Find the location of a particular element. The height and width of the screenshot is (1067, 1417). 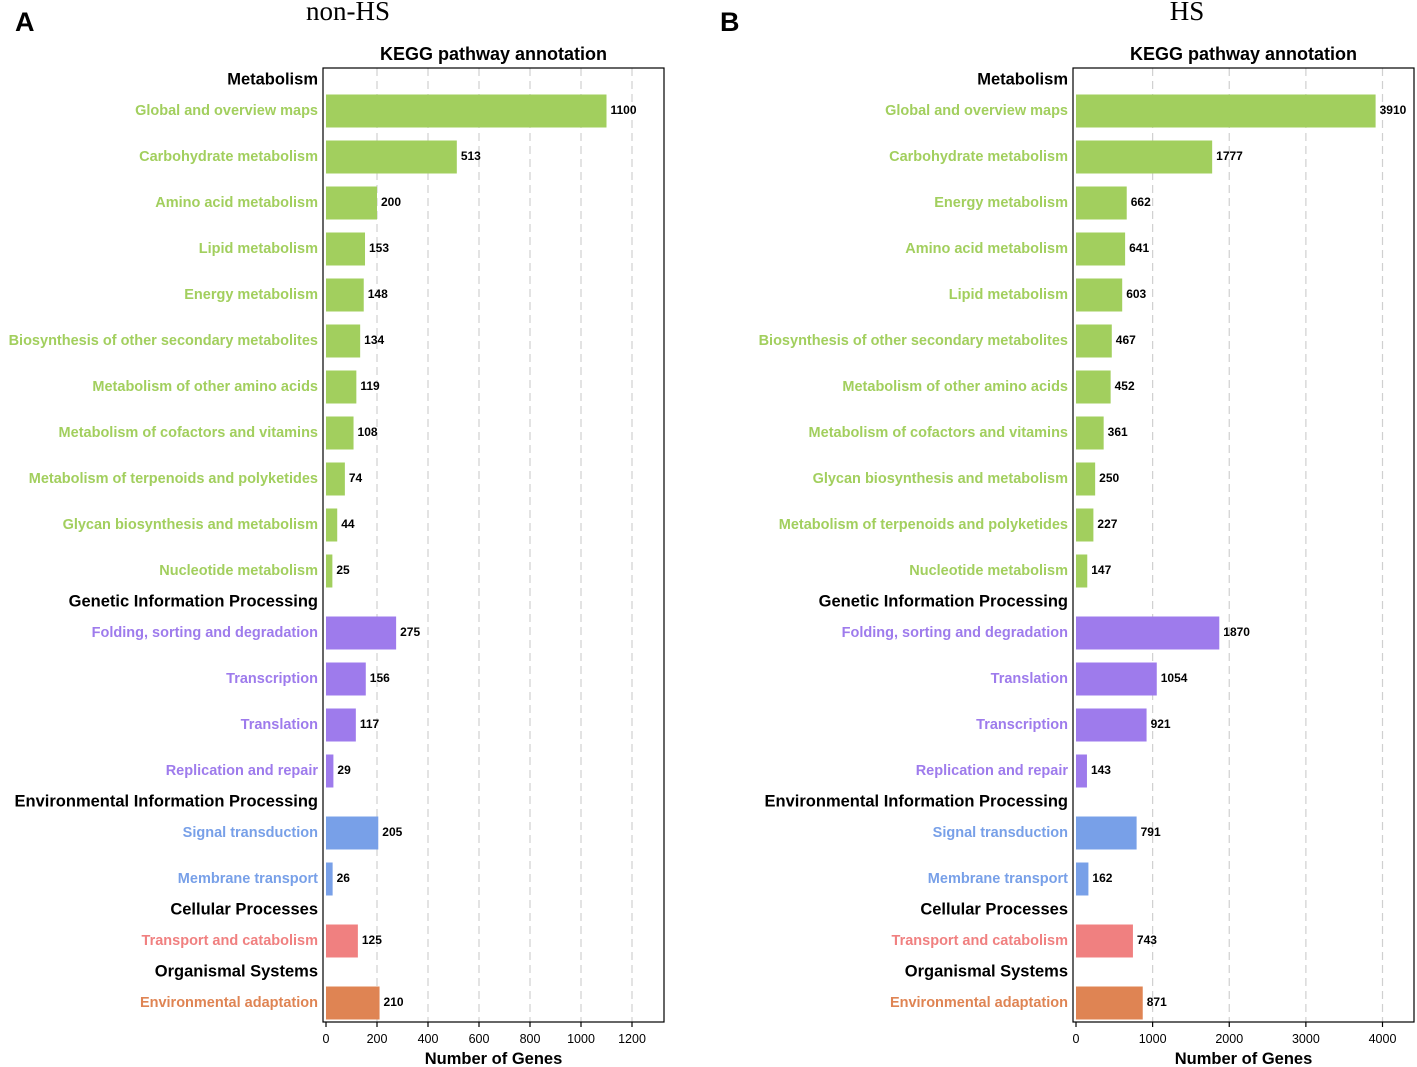

value-label: 29 is located at coordinates (344, 770).